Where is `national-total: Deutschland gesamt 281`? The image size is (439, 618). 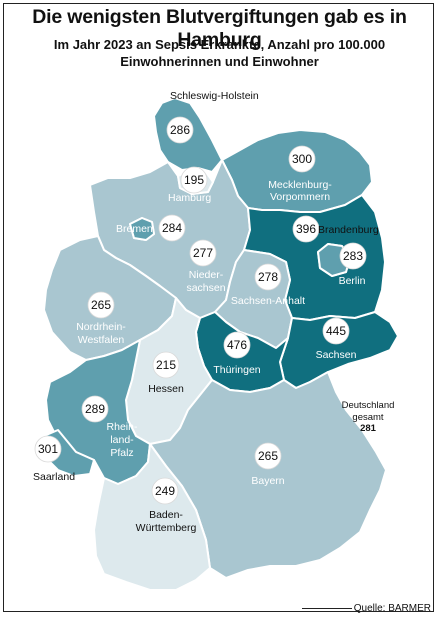 national-total: Deutschland gesamt 281 is located at coordinates (368, 417).